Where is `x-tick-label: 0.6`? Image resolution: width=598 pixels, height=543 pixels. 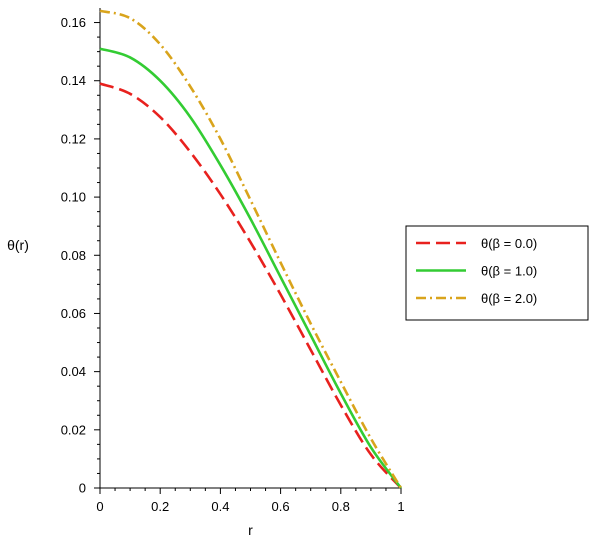 x-tick-label: 0.6 is located at coordinates (281, 506).